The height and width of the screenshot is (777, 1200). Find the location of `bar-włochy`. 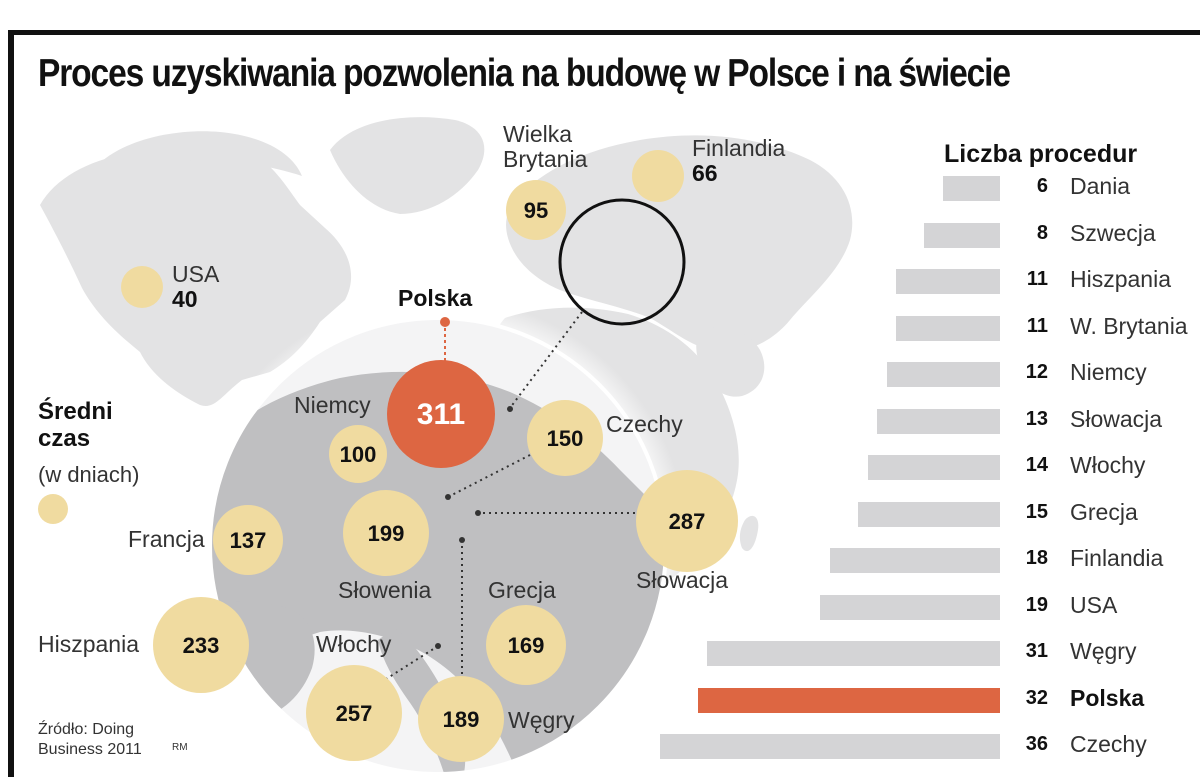

bar-włochy is located at coordinates (933, 467).